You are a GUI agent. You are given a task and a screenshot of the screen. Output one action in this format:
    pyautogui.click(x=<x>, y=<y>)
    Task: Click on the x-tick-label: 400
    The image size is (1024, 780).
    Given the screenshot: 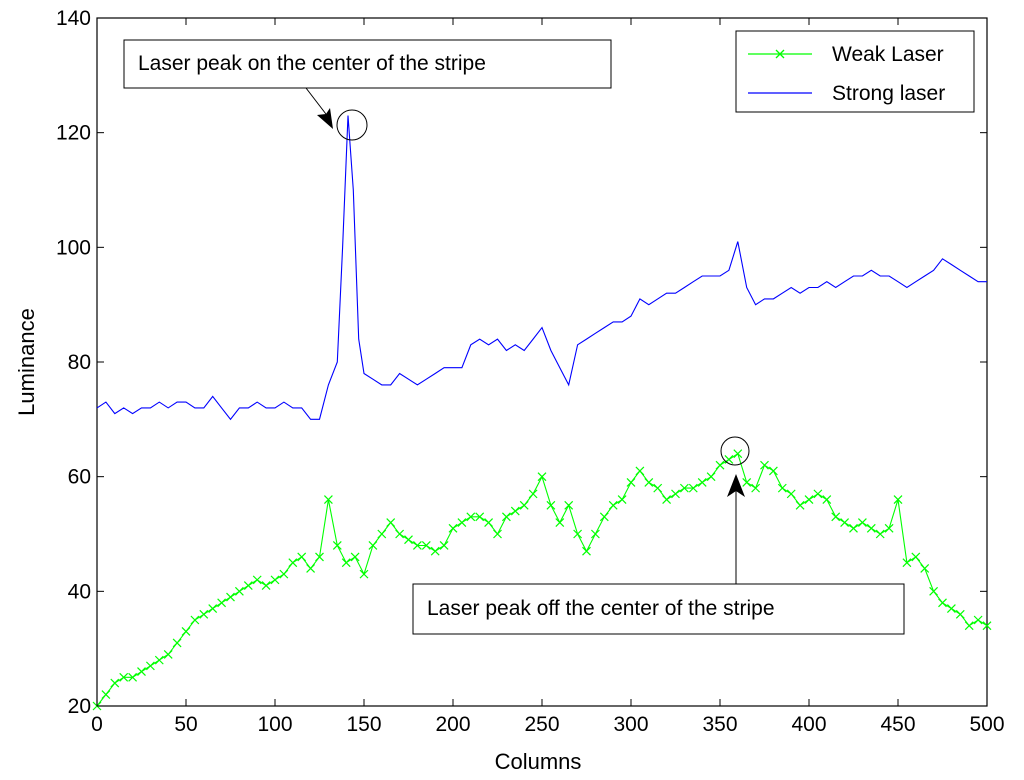 What is the action you would take?
    pyautogui.click(x=808, y=724)
    